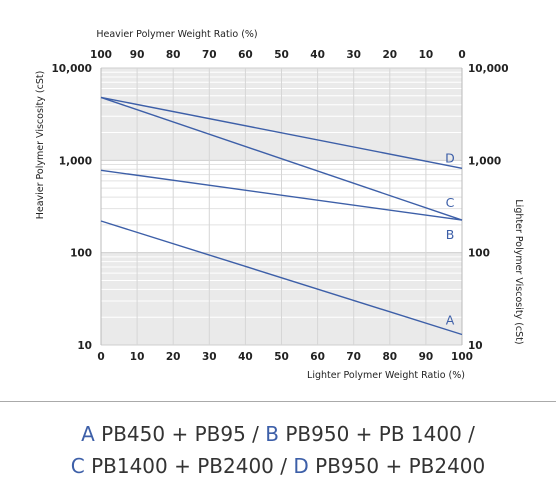 Image resolution: width=556 pixels, height=492 pixels. What do you see at coordinates (462, 357) in the screenshot?
I see `bottom-tick-label: 100` at bounding box center [462, 357].